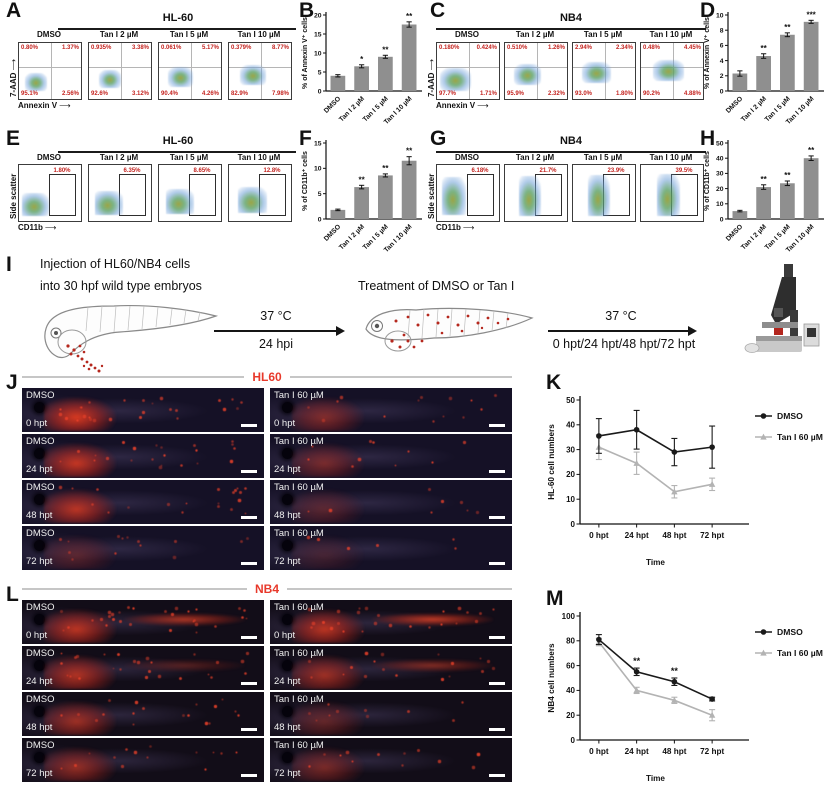 The height and width of the screenshot is (791, 825). What do you see at coordinates (570, 641) in the screenshot?
I see `svg-text: 80` at bounding box center [570, 641].